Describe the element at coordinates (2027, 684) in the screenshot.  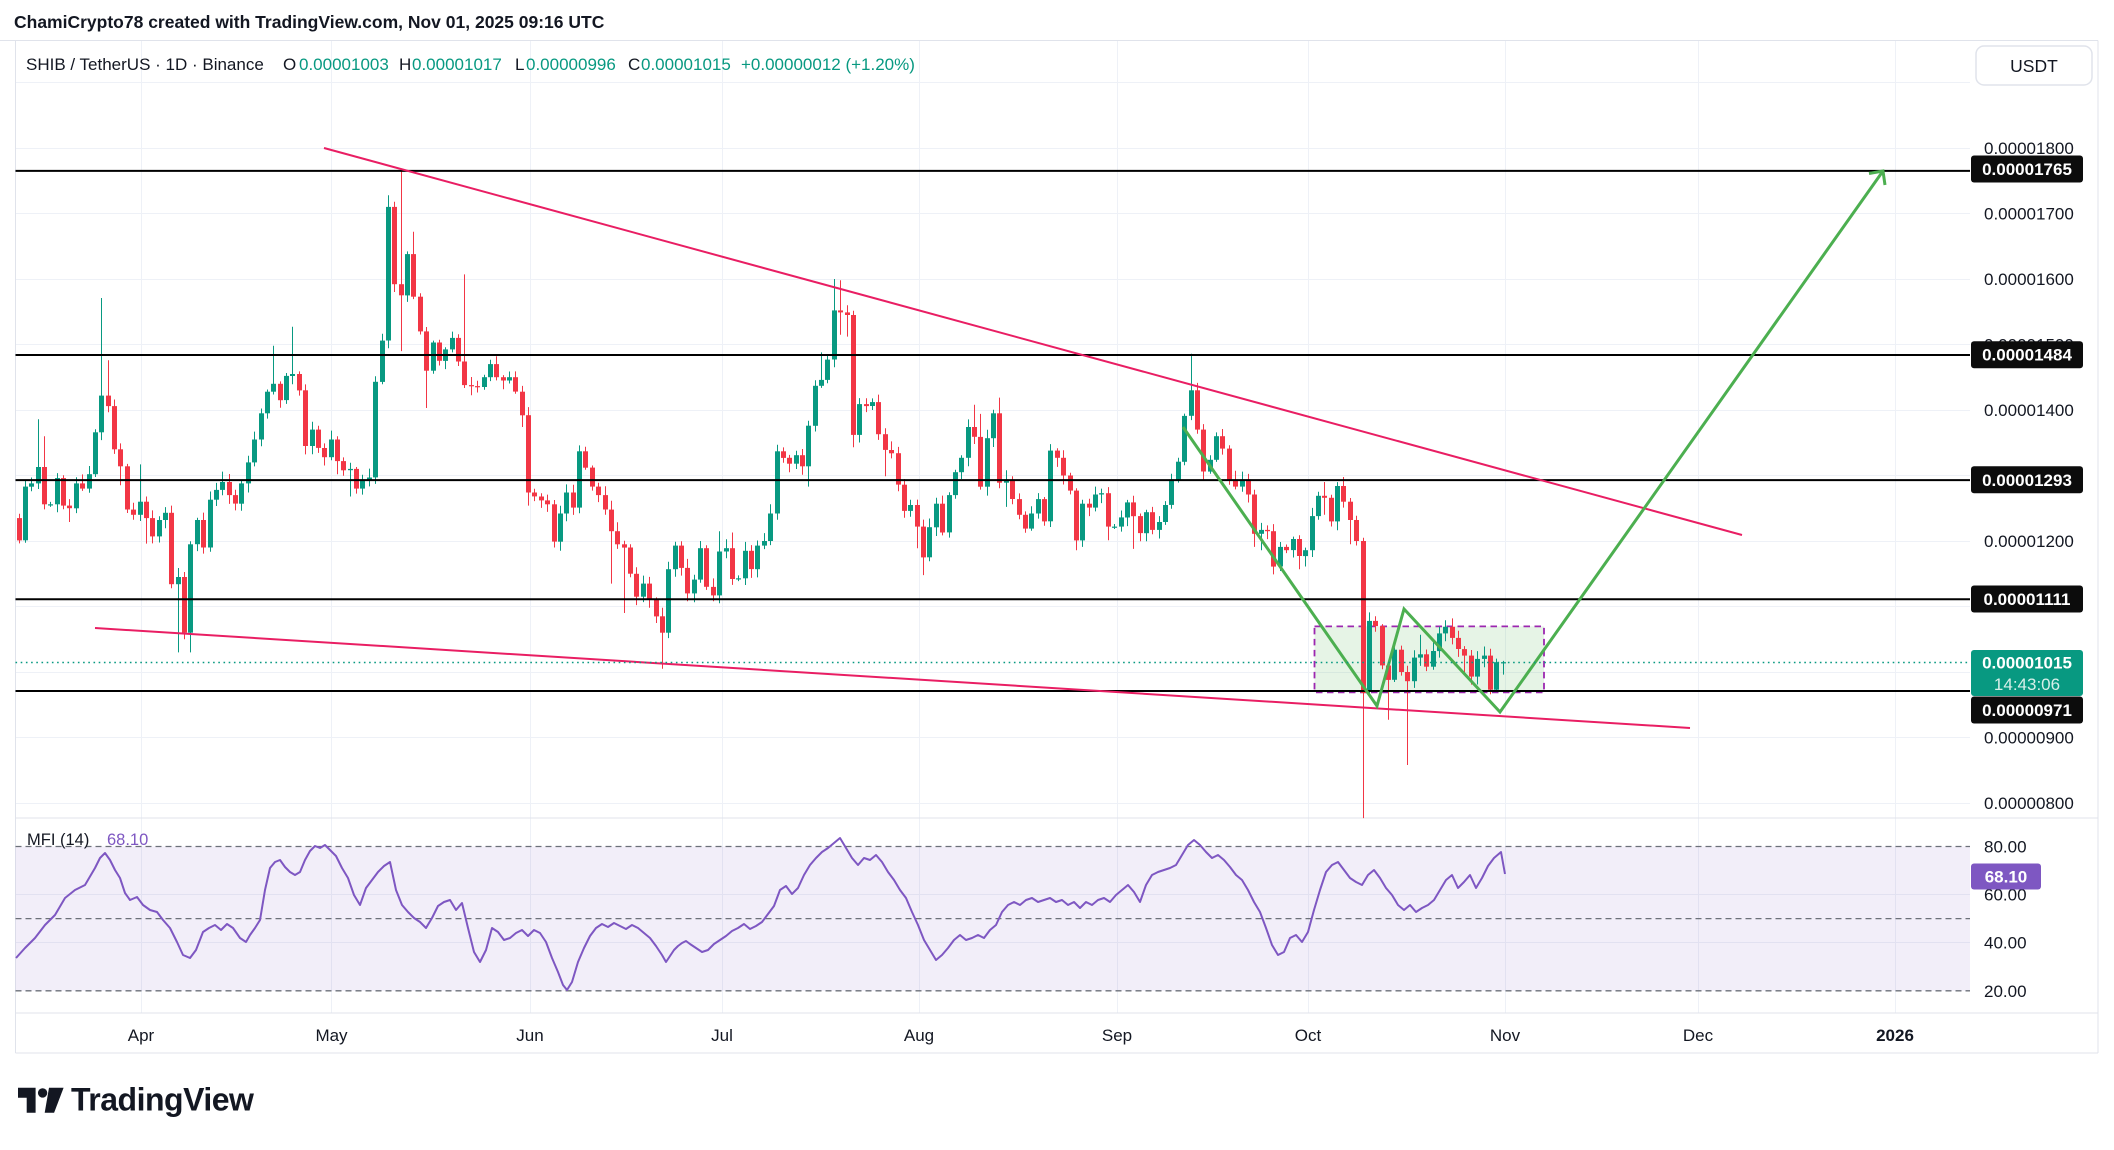
I see `svg-text: 14:43:06` at that location.